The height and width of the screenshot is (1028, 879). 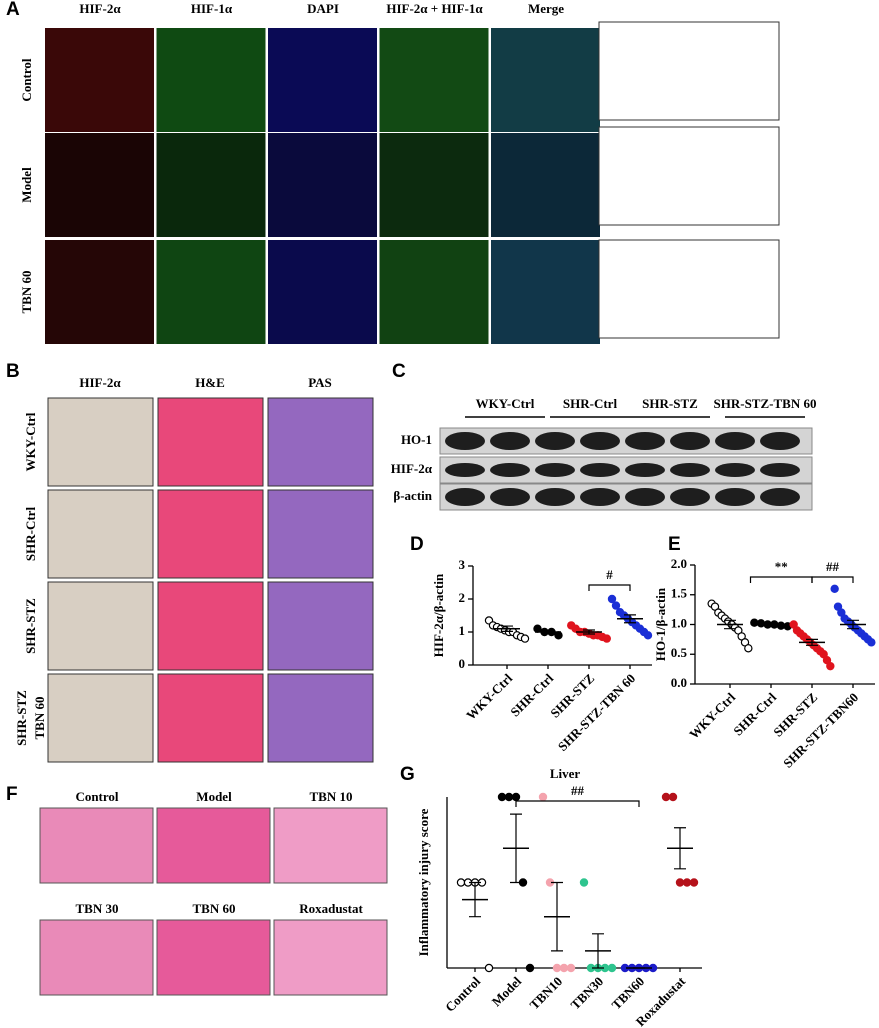 I want to click on y-axis-label: HIF-2α/β-actin, so click(x=438, y=615).